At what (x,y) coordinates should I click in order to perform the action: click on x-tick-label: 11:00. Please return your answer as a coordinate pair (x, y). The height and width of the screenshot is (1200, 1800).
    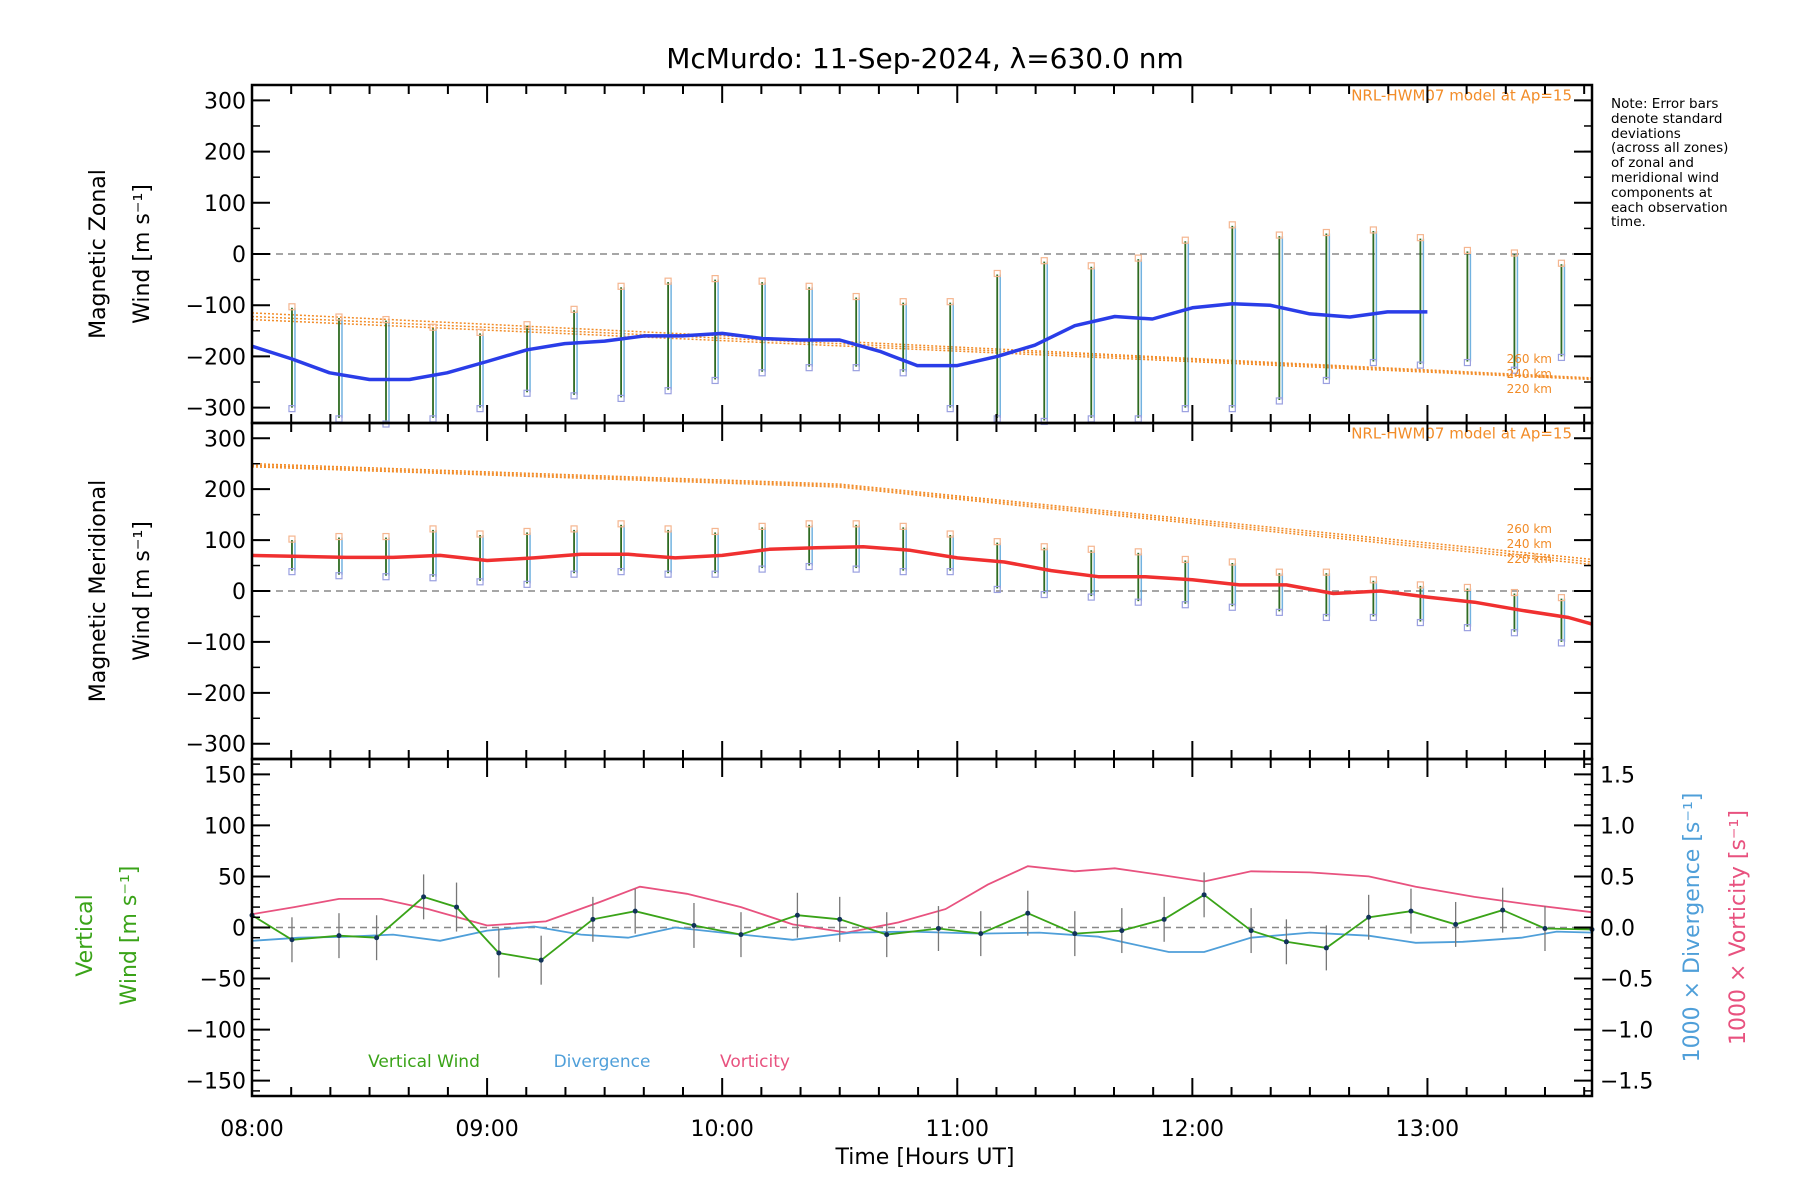
    Looking at the image, I should click on (957, 1129).